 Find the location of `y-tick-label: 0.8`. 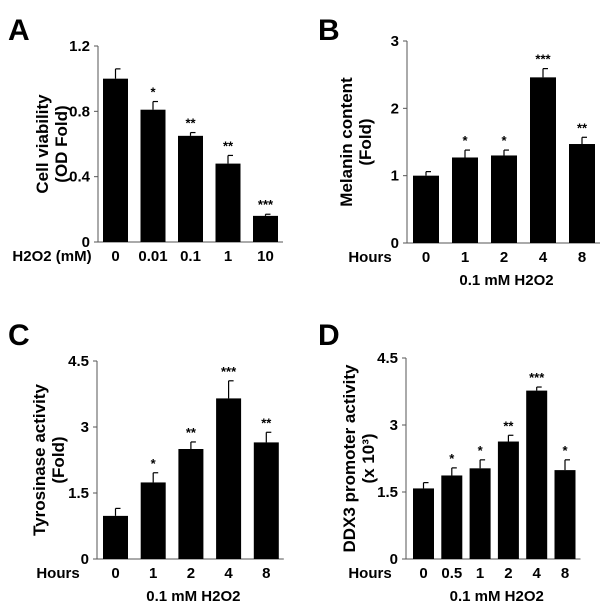

y-tick-label: 0.8 is located at coordinates (79, 111).